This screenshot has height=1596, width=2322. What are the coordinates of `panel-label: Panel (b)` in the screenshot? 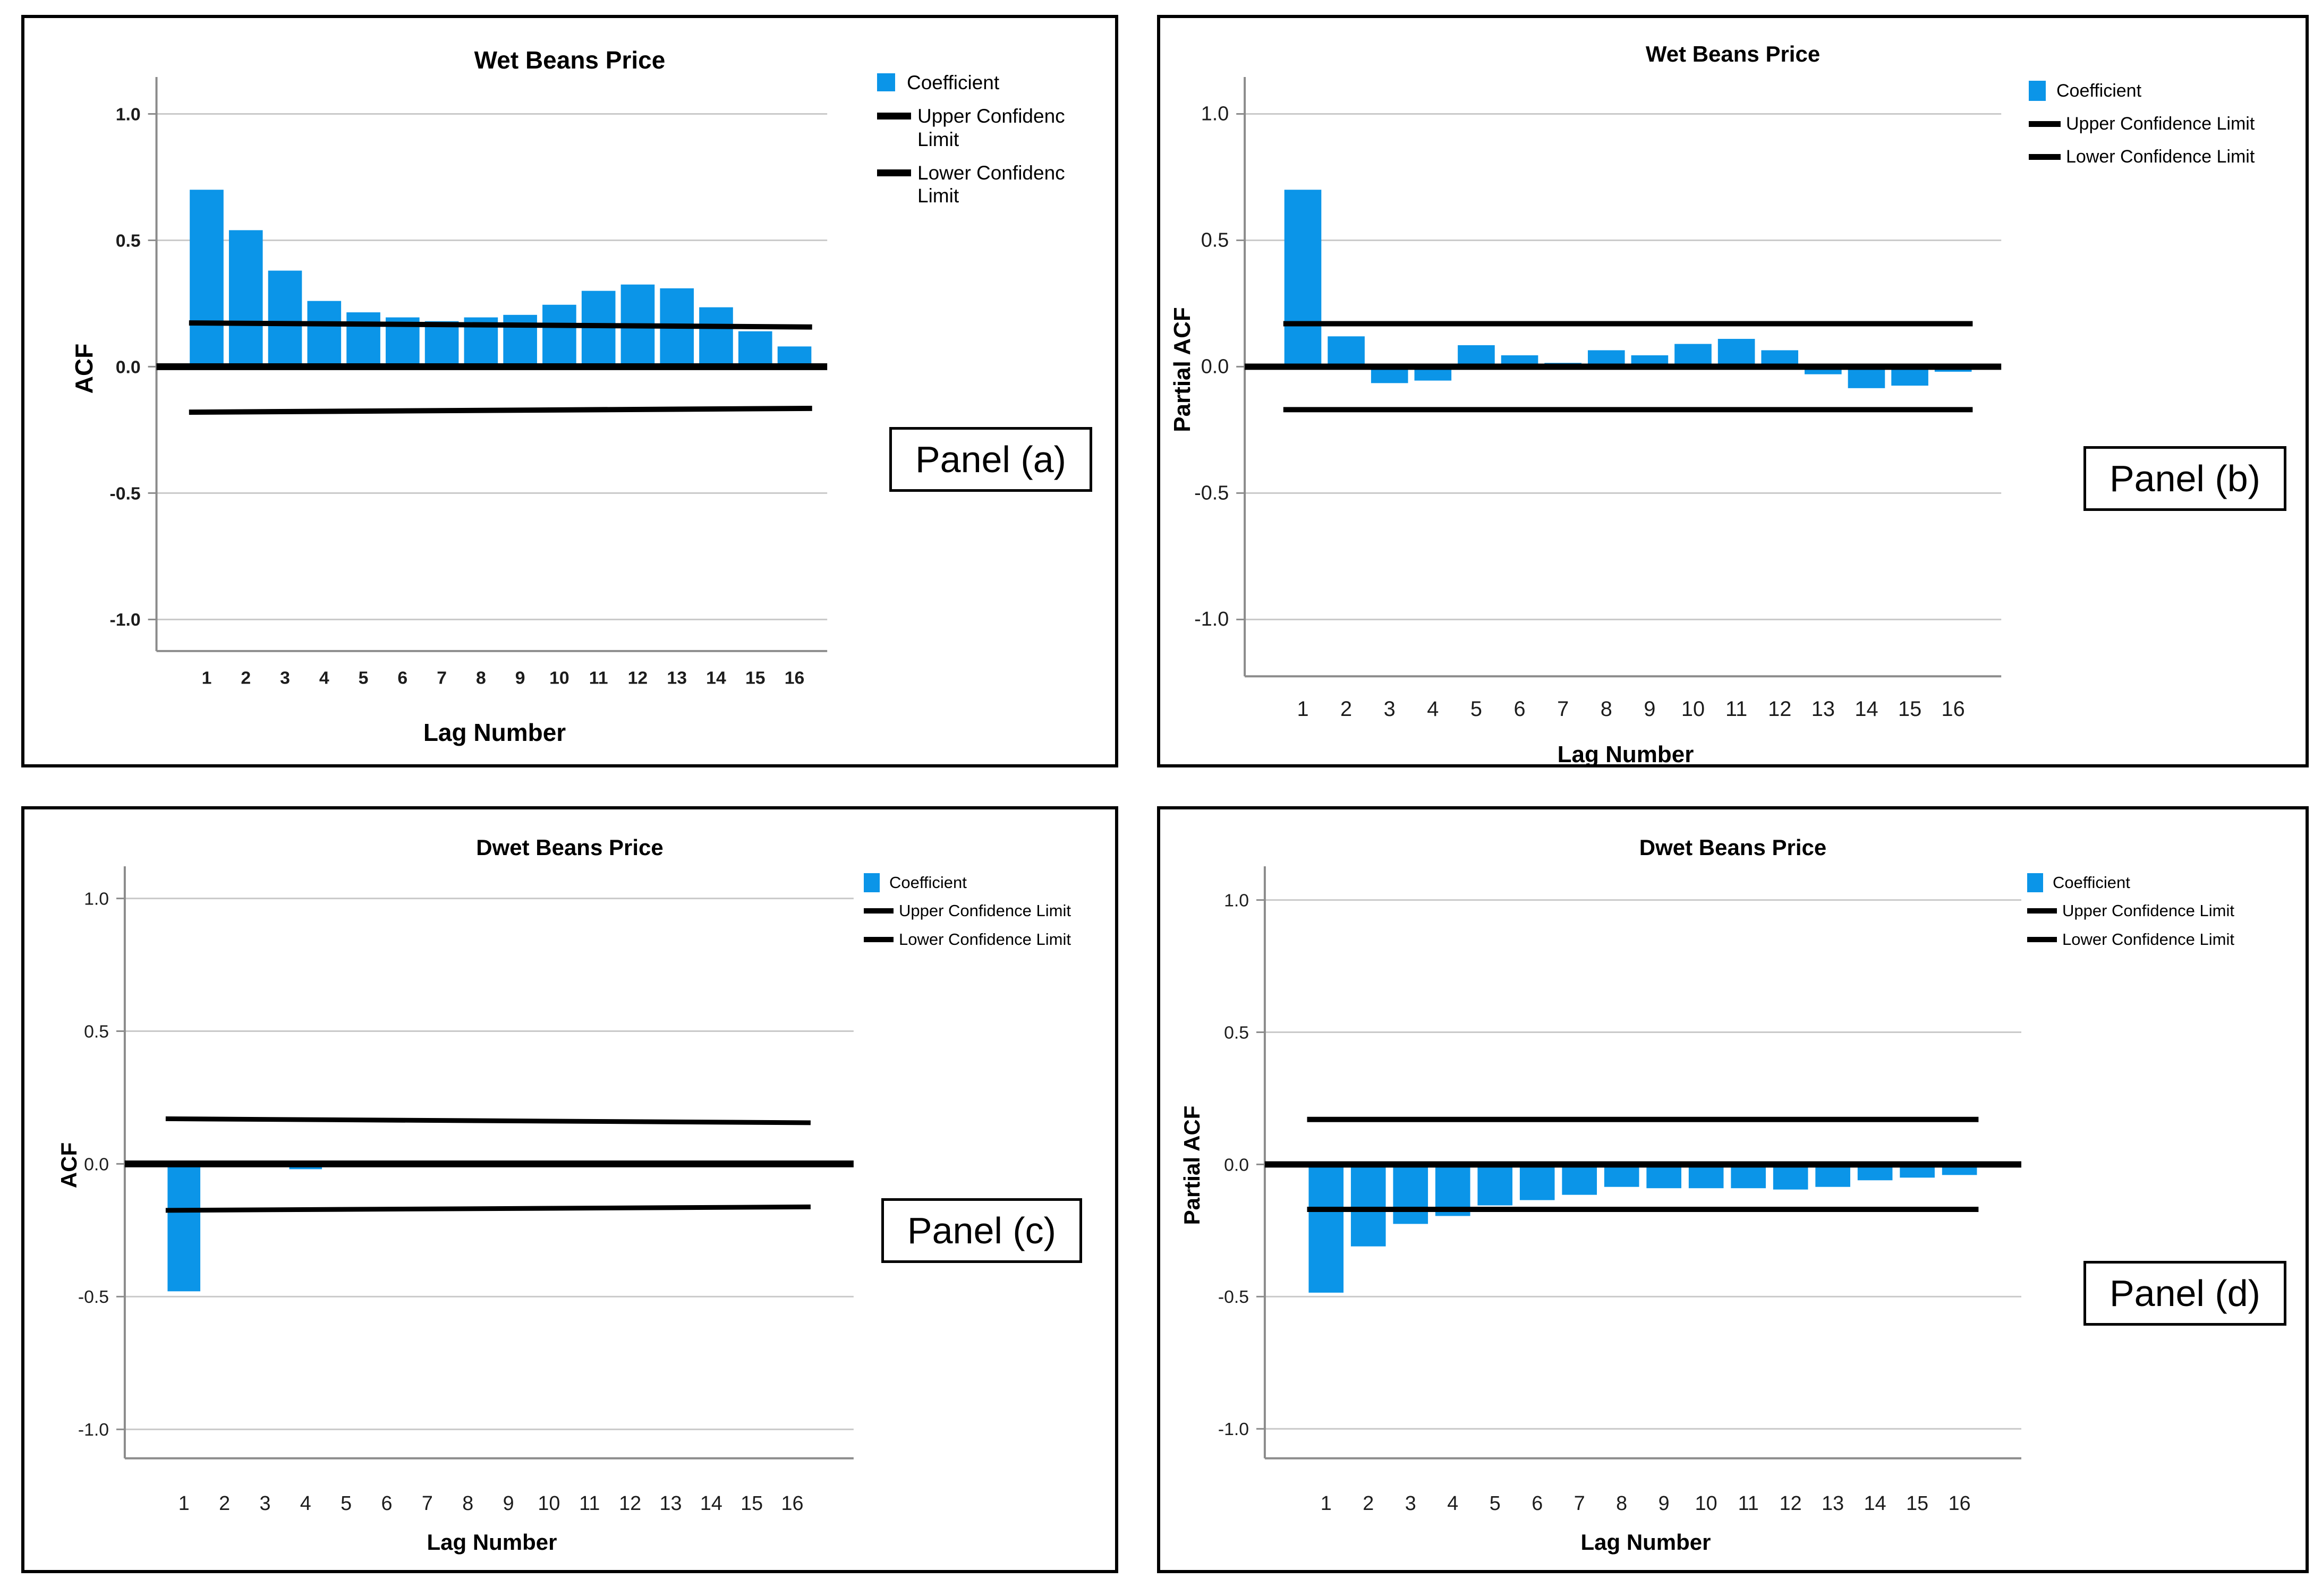 It's located at (2185, 478).